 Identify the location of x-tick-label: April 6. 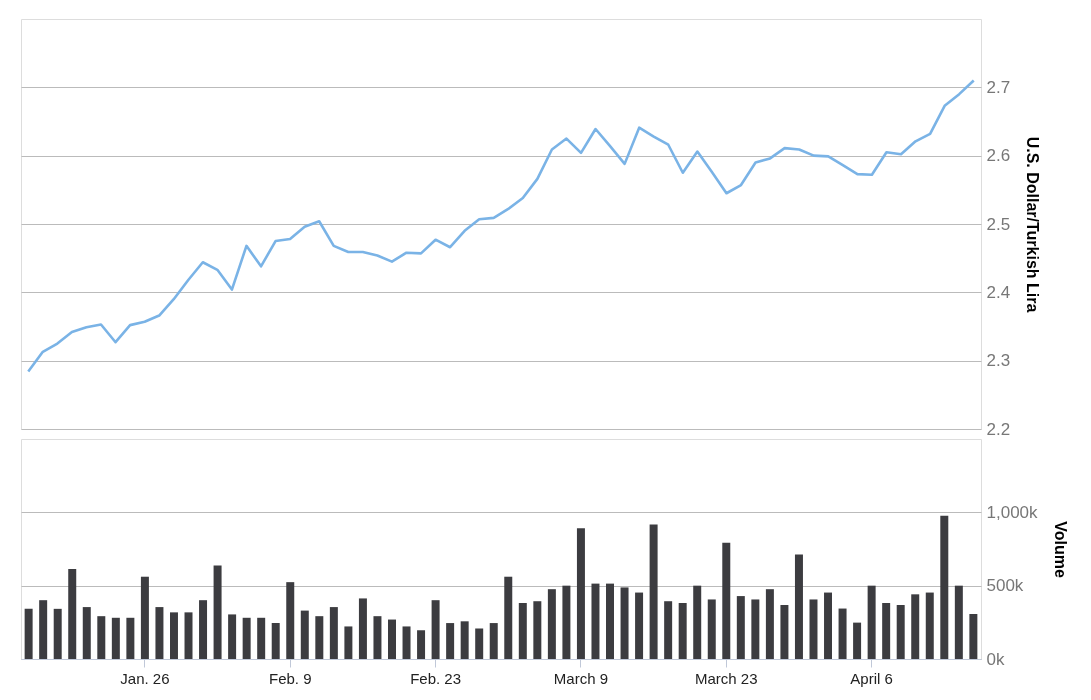
(871, 678).